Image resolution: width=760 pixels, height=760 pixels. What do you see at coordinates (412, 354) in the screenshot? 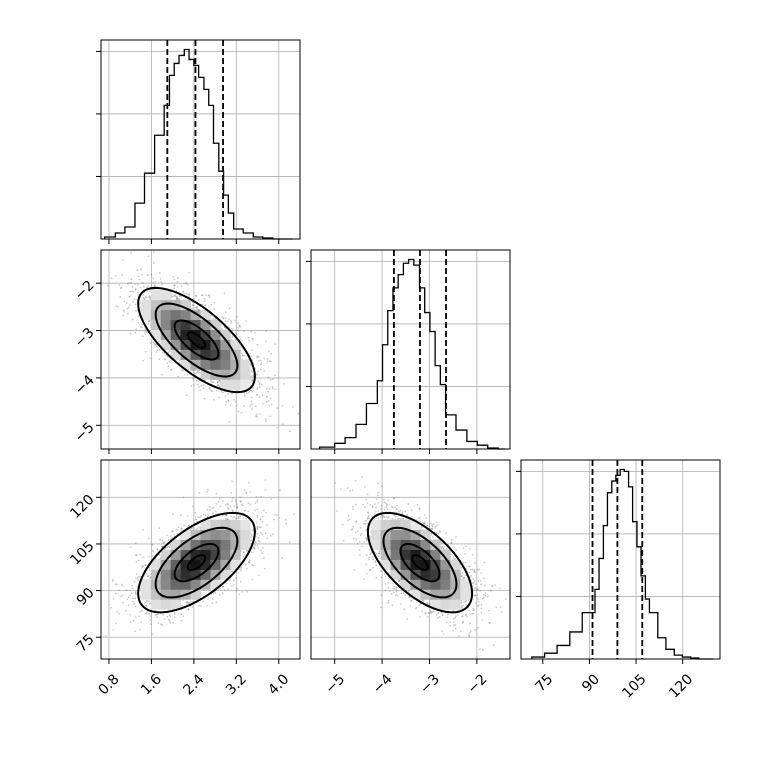
I see `histogram-line` at bounding box center [412, 354].